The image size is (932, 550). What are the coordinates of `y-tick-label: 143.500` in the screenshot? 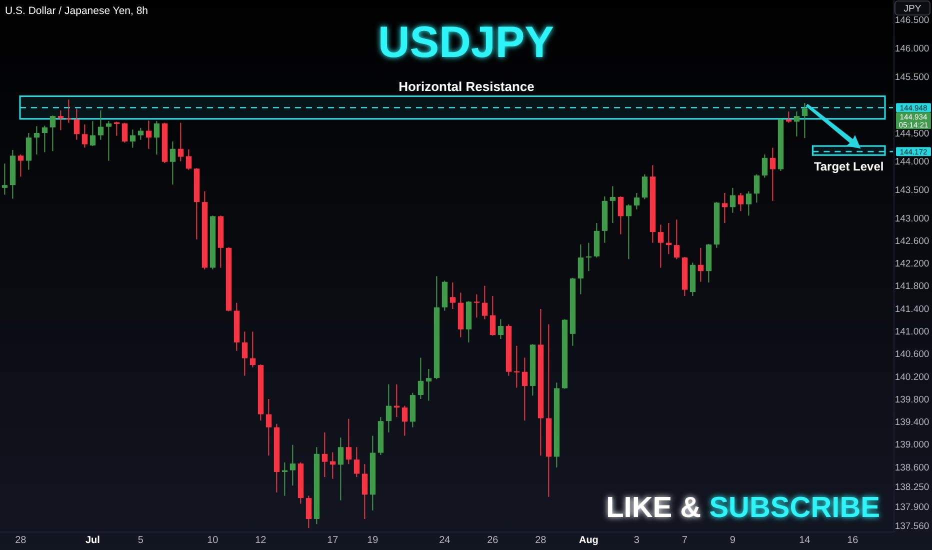 It's located at (912, 190).